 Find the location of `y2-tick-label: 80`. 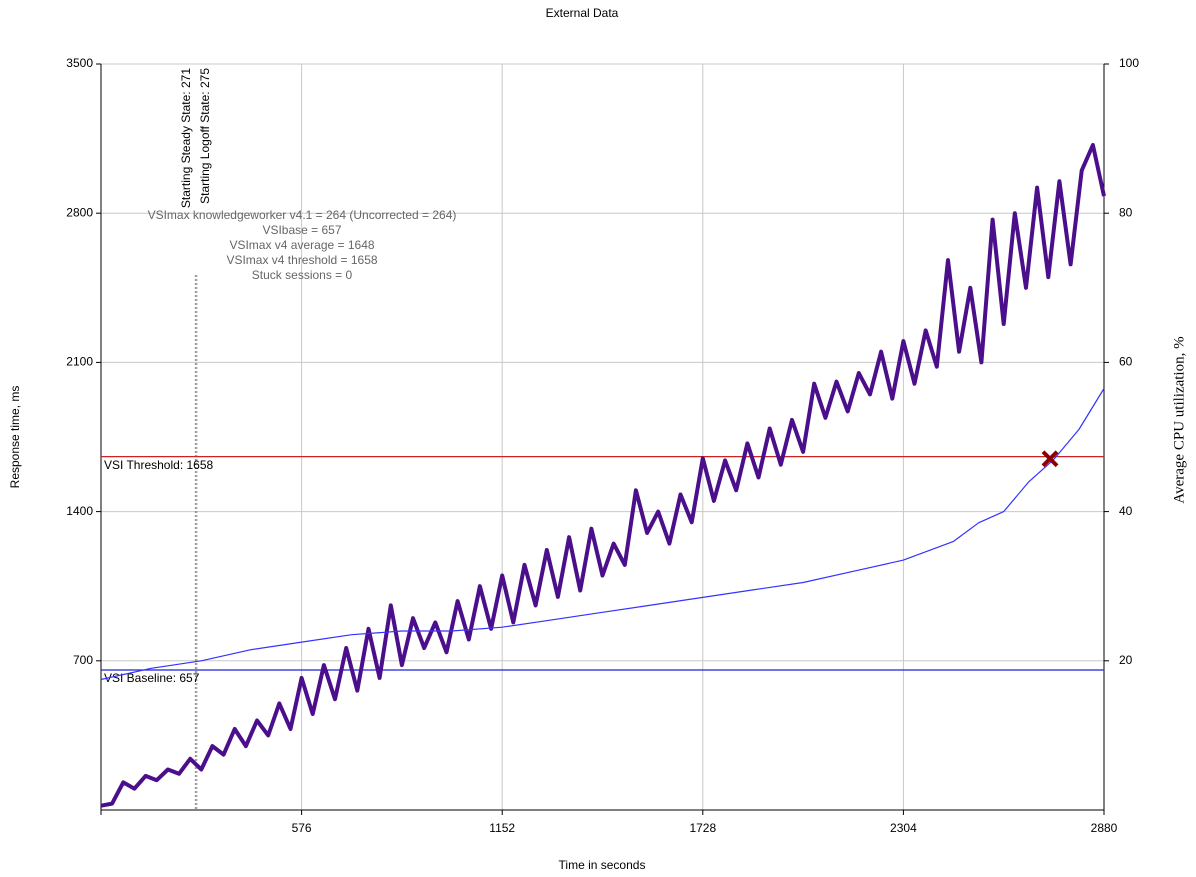

y2-tick-label: 80 is located at coordinates (1126, 212).